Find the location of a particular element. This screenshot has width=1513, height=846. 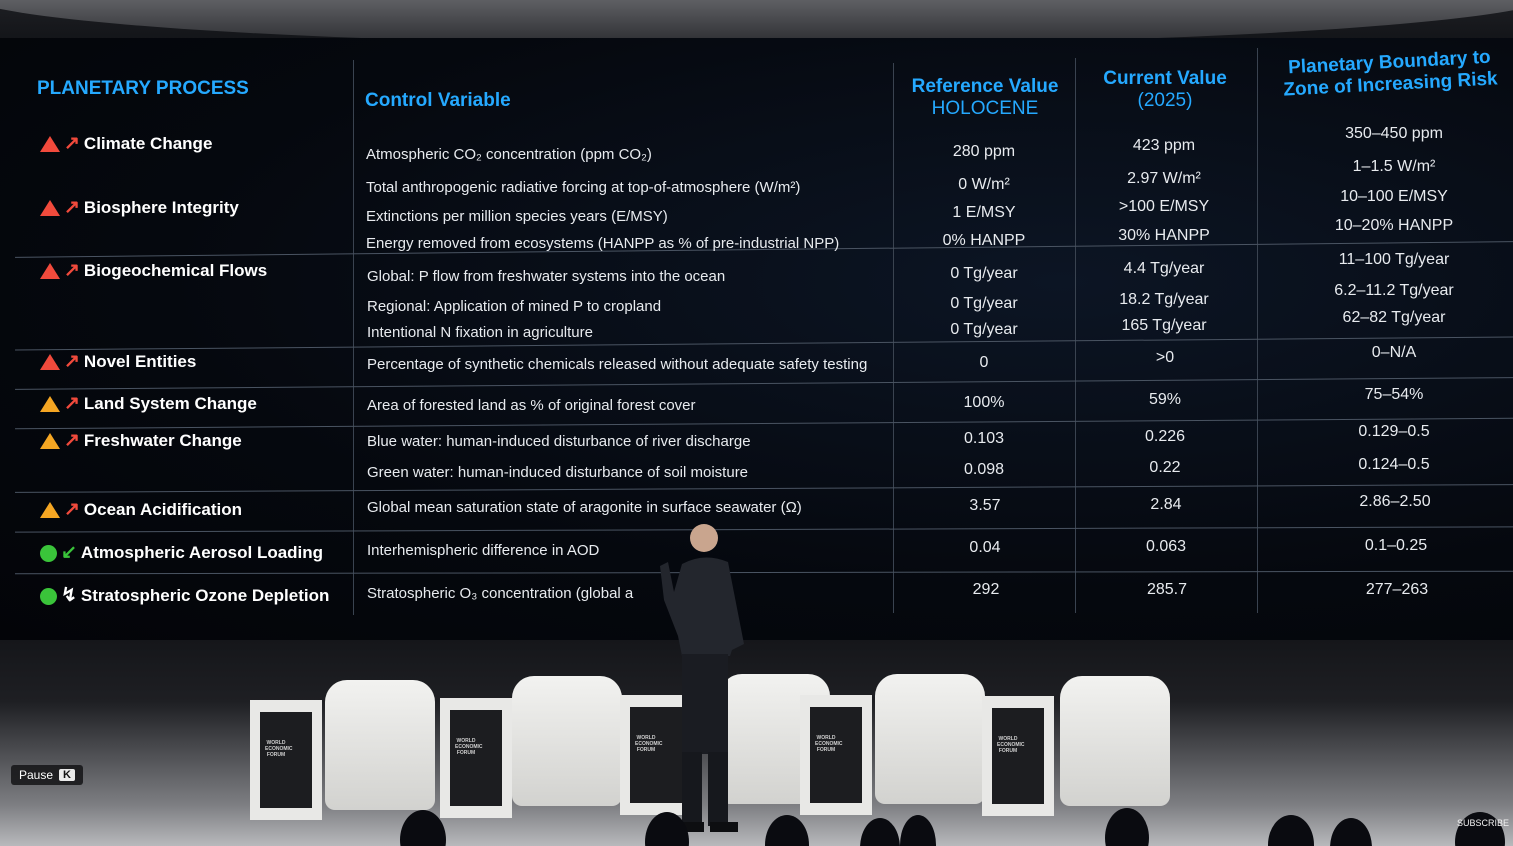

header-planetary-process: PLANETARY PROCESS is located at coordinates (143, 88).